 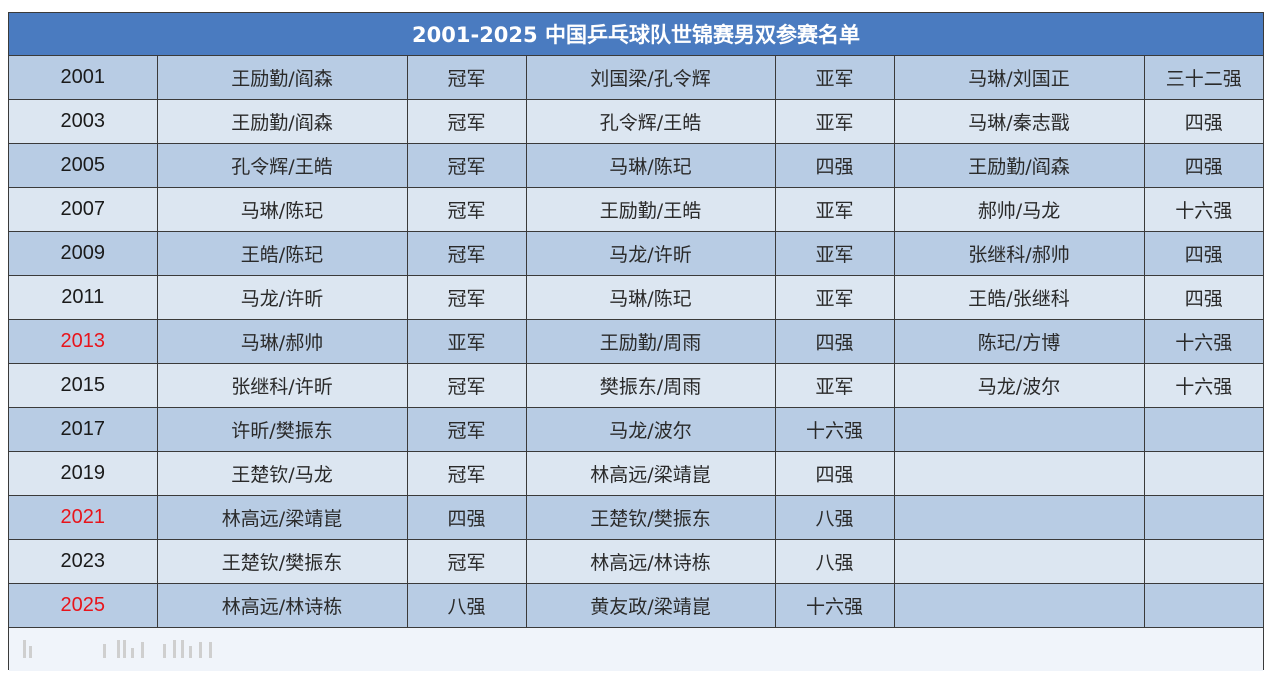 What do you see at coordinates (83, 165) in the screenshot?
I see `year-cell: 2005` at bounding box center [83, 165].